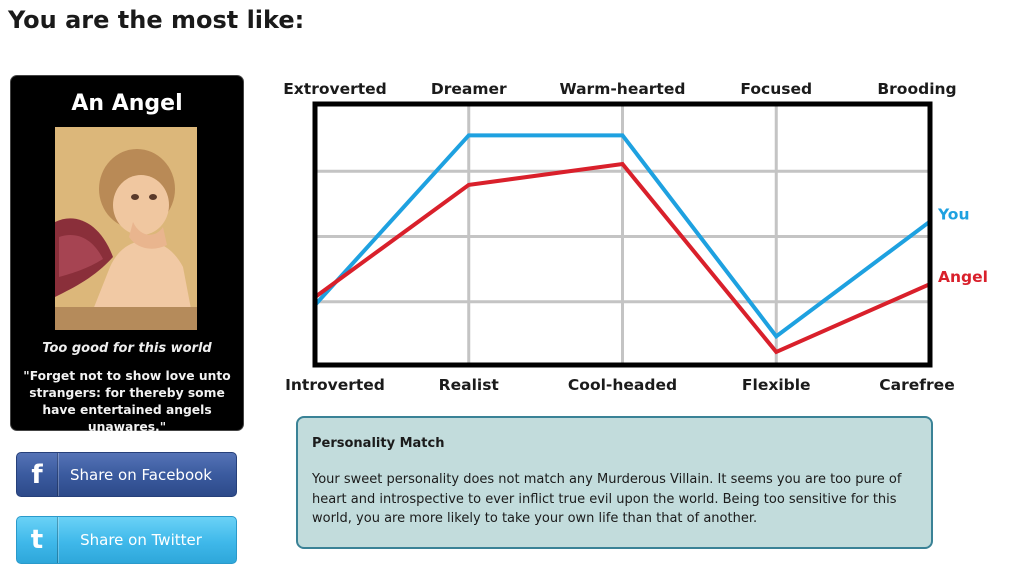 The height and width of the screenshot is (564, 1014). What do you see at coordinates (335, 89) in the screenshot?
I see `top-axis-label: Extroverted` at bounding box center [335, 89].